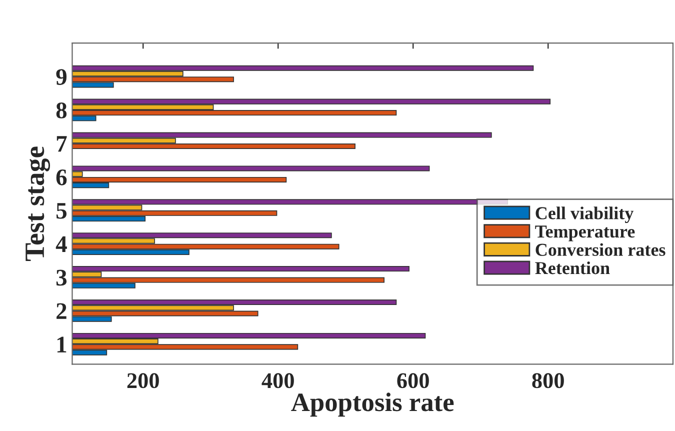 Image resolution: width=675 pixels, height=431 pixels. Describe the element at coordinates (61, 311) in the screenshot. I see `y-tick-label: 2` at that location.